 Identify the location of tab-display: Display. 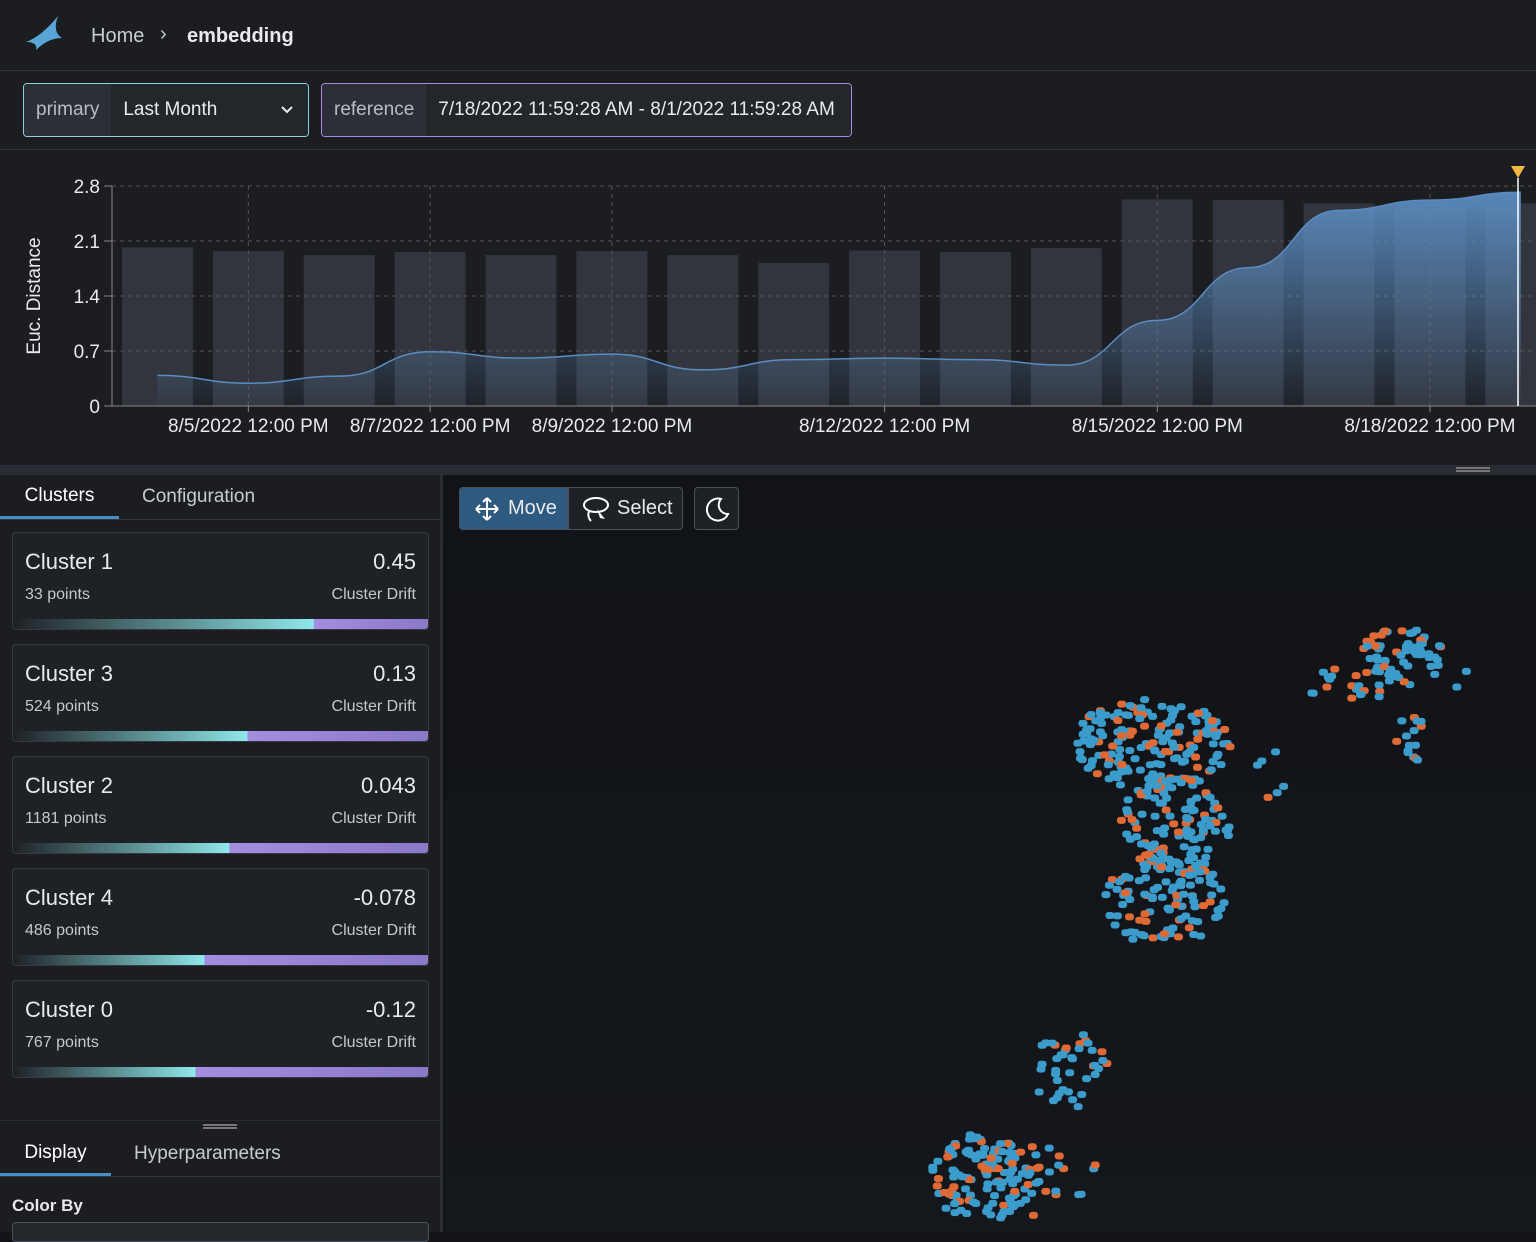
(55, 1154).